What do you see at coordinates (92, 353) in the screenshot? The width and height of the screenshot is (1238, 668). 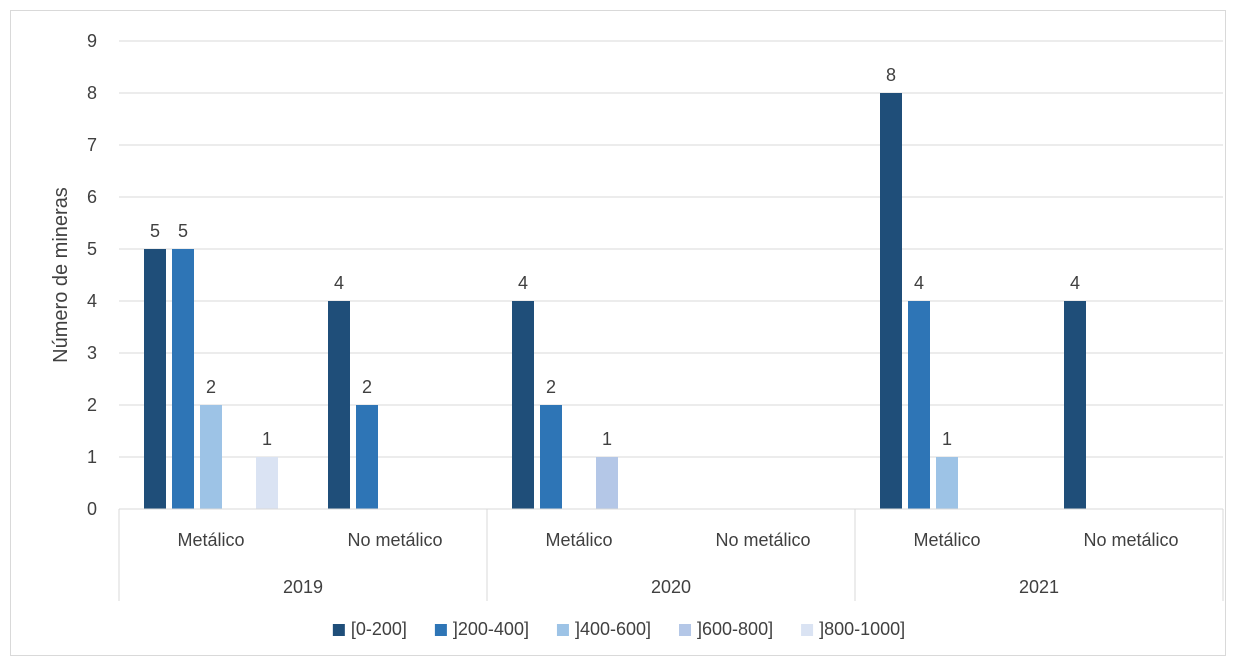 I see `y-tick-label: 3` at bounding box center [92, 353].